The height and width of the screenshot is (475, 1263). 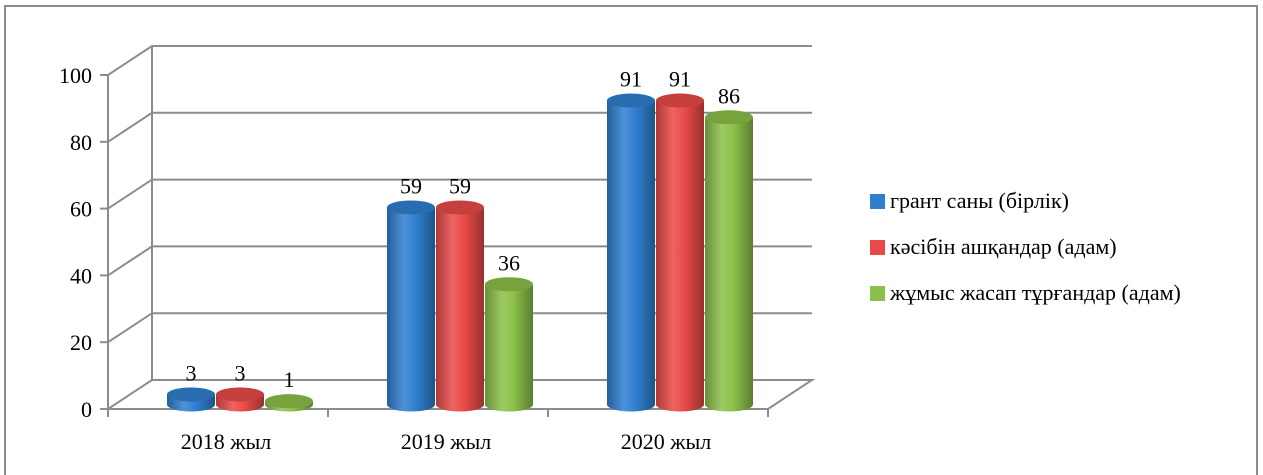 What do you see at coordinates (1003, 246) in the screenshot?
I see `legend-label: кәсібін ашқандар (адам)` at bounding box center [1003, 246].